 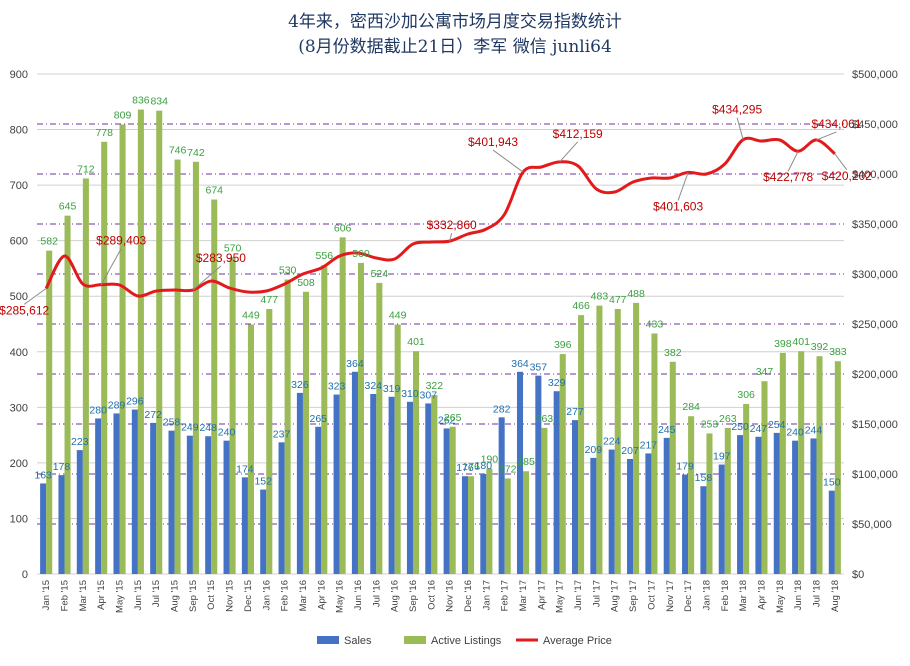 I want to click on listings-data-label: 582, so click(x=49, y=242).